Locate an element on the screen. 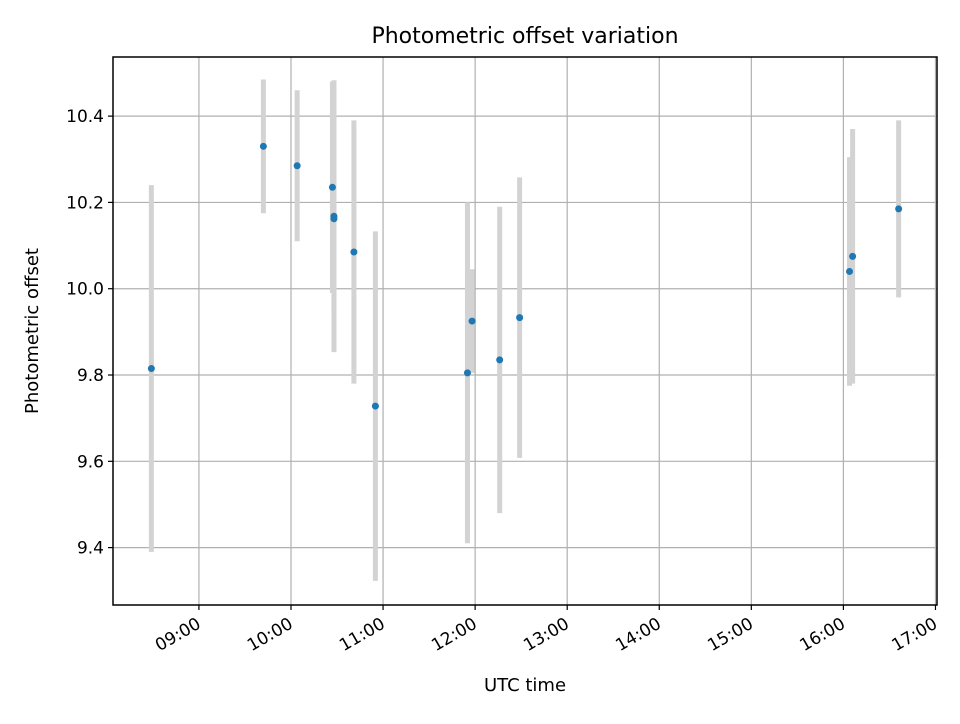 This screenshot has height=724, width=960. chart-title: Photometric offset variation is located at coordinates (524, 36).